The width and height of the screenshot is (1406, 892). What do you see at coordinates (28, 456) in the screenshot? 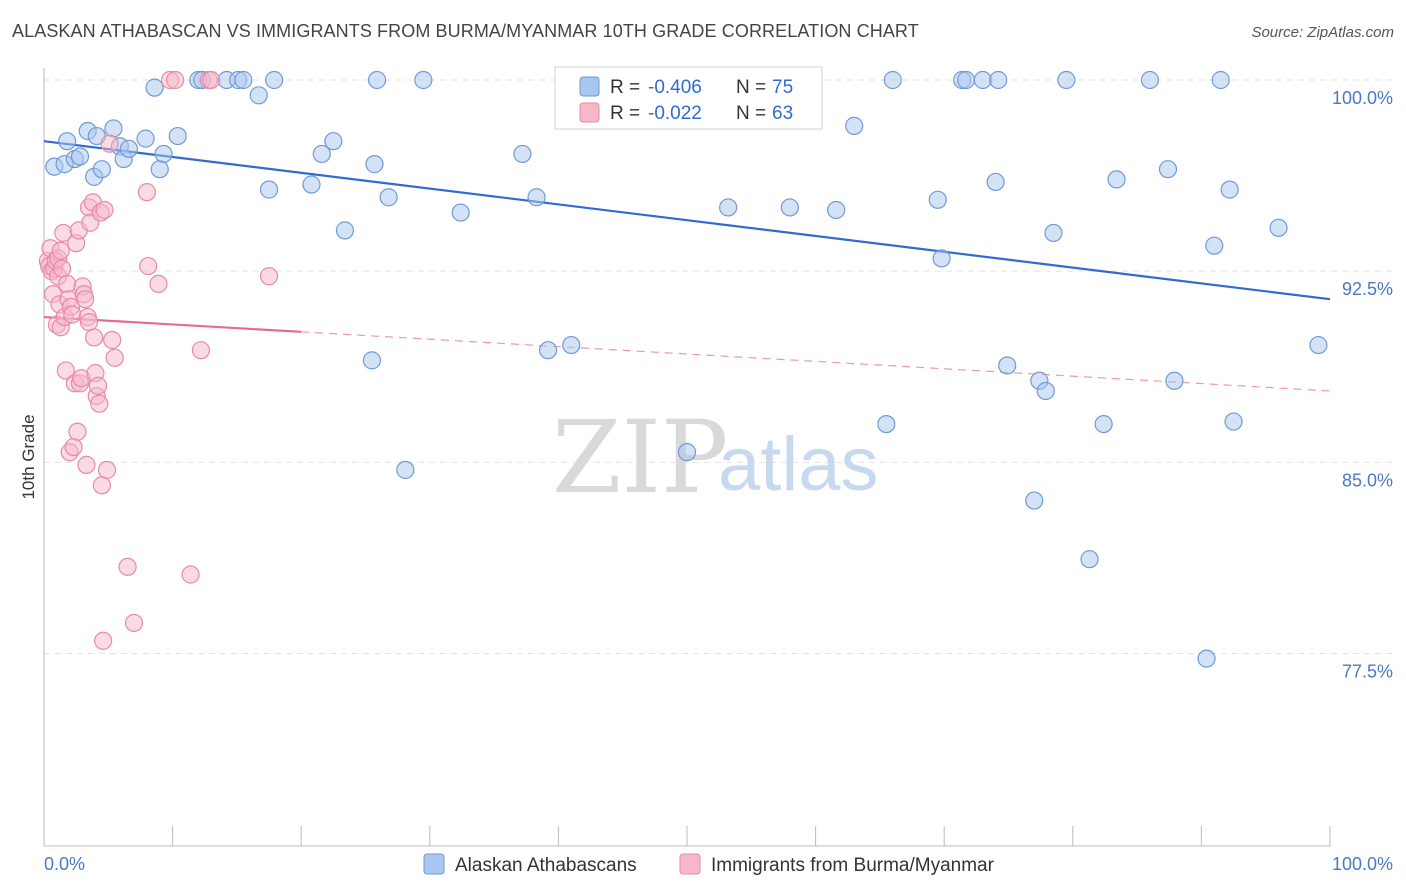
I see `y-axis-label: 10th Grade` at bounding box center [28, 456].